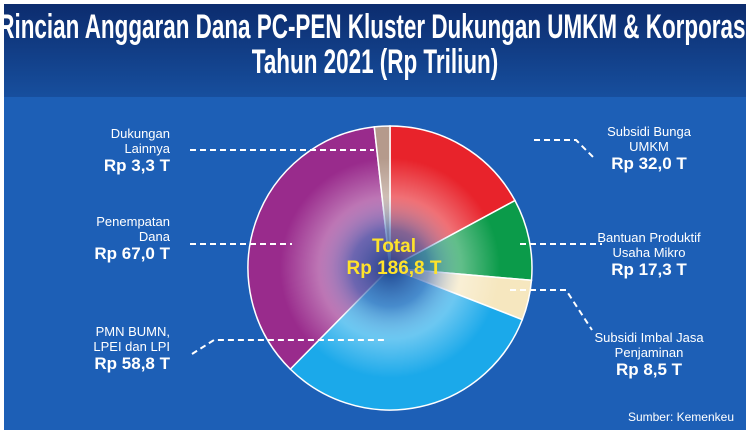 The height and width of the screenshot is (434, 750). Describe the element at coordinates (649, 369) in the screenshot. I see `value-label: Rp 8,5 T` at that location.